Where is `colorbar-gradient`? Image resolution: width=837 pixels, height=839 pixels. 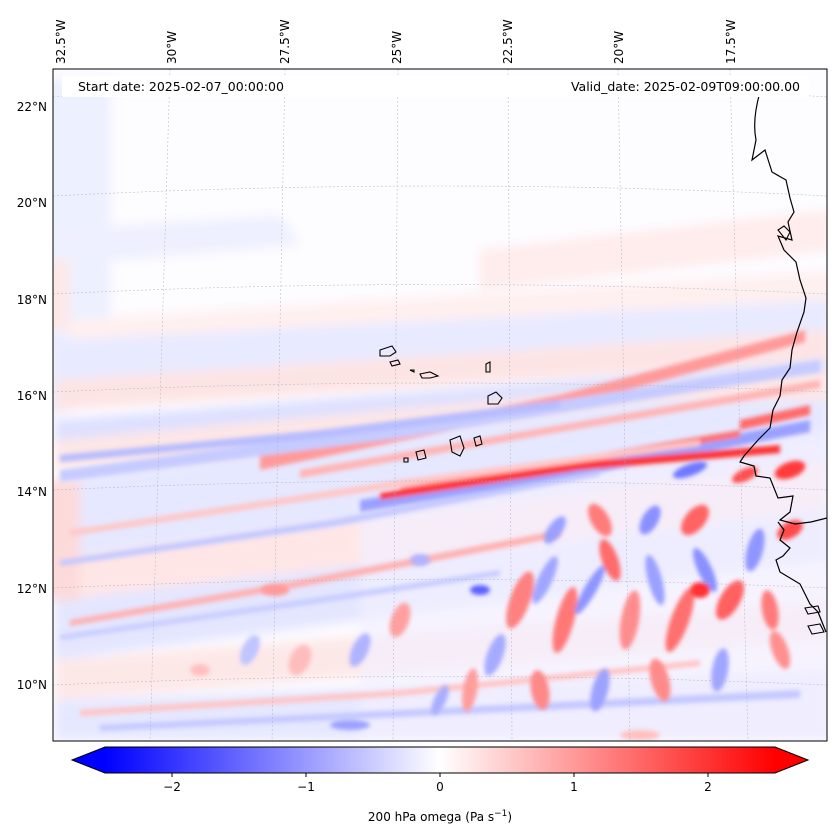
colorbar-gradient is located at coordinates (440, 760).